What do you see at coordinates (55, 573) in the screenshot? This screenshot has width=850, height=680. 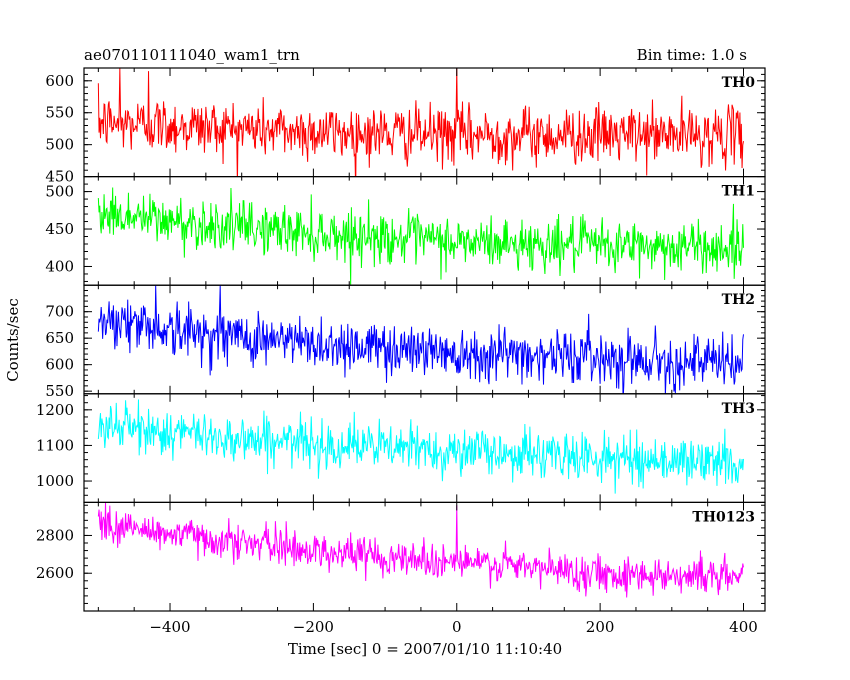 I see `y-tick-label: 2600` at bounding box center [55, 573].